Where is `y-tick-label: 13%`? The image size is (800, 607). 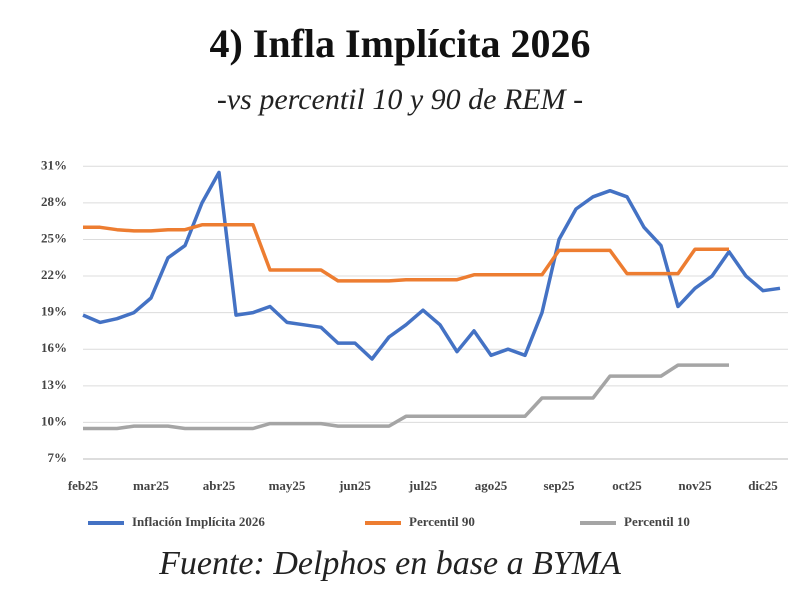
y-tick-label: 13% is located at coordinates (54, 384).